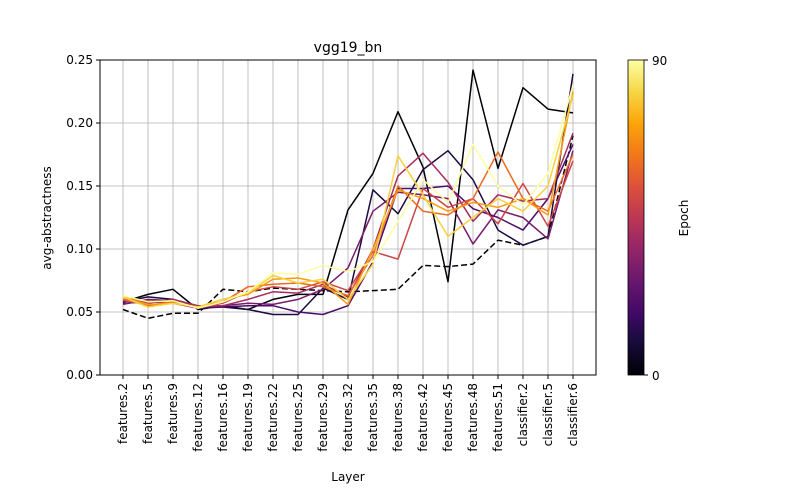  What do you see at coordinates (636, 217) in the screenshot?
I see `colorbar-gradient` at bounding box center [636, 217].